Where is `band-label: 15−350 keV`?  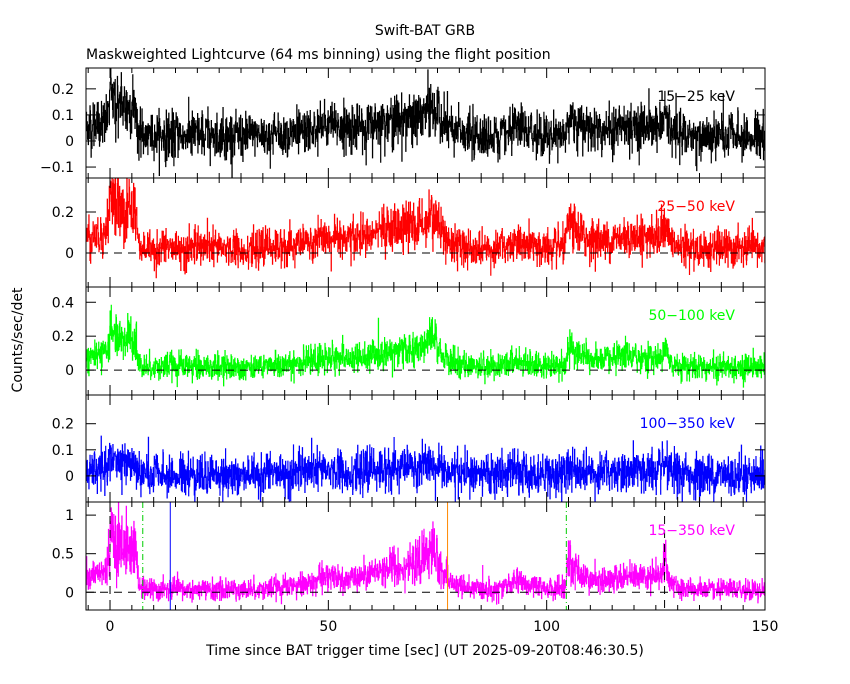
band-label: 15−350 keV is located at coordinates (691, 531).